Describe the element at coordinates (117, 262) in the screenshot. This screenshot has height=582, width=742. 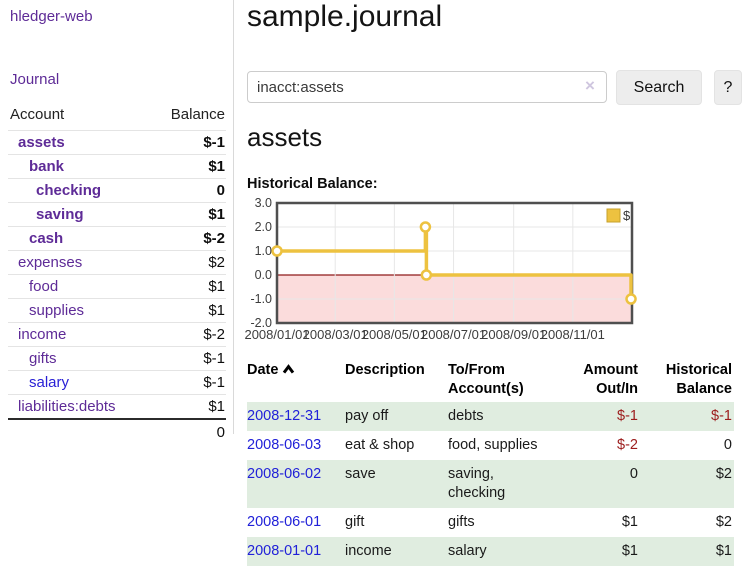
I see `account-row: expenses $2` at that location.